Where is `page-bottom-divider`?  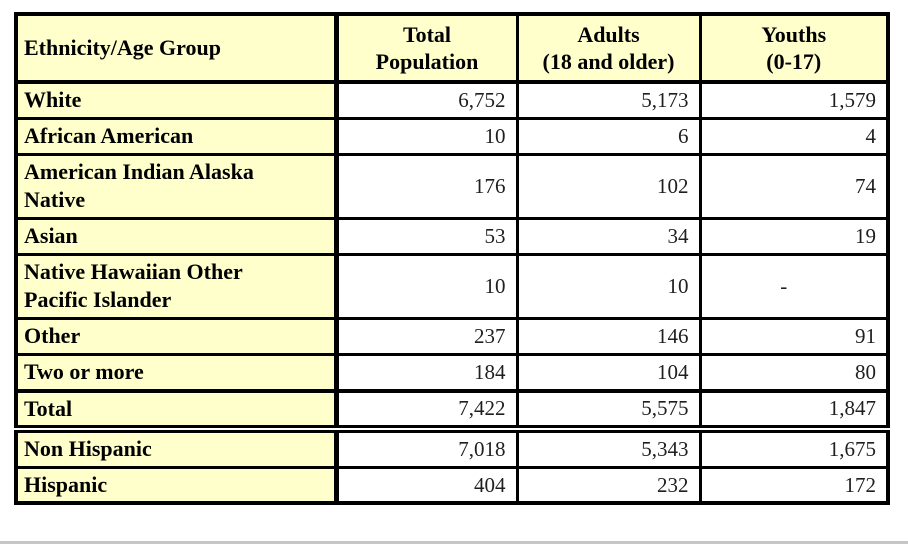 page-bottom-divider is located at coordinates (454, 542).